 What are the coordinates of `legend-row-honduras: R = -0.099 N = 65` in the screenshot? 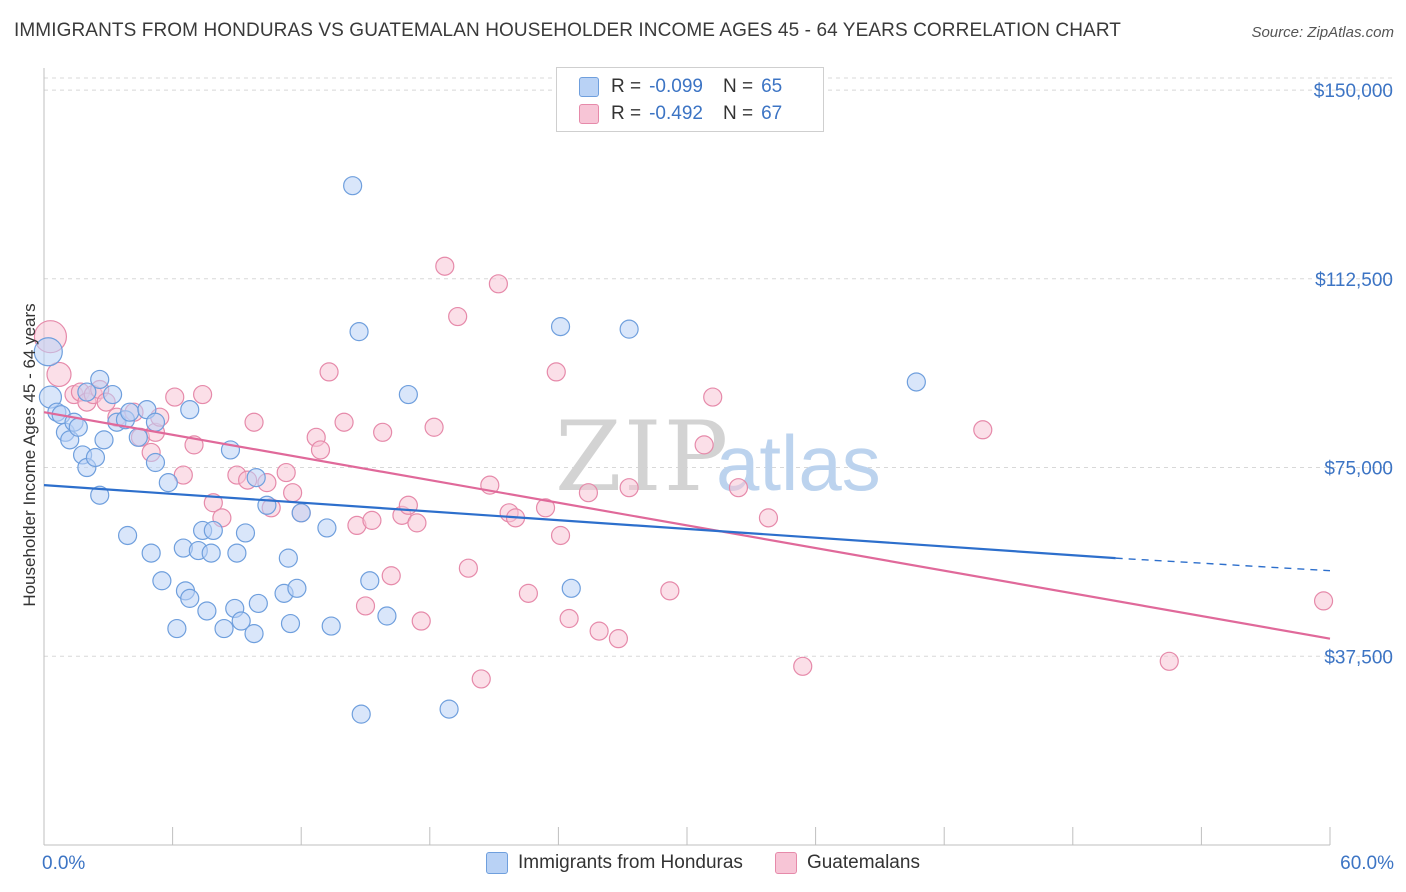 It's located at (680, 87).